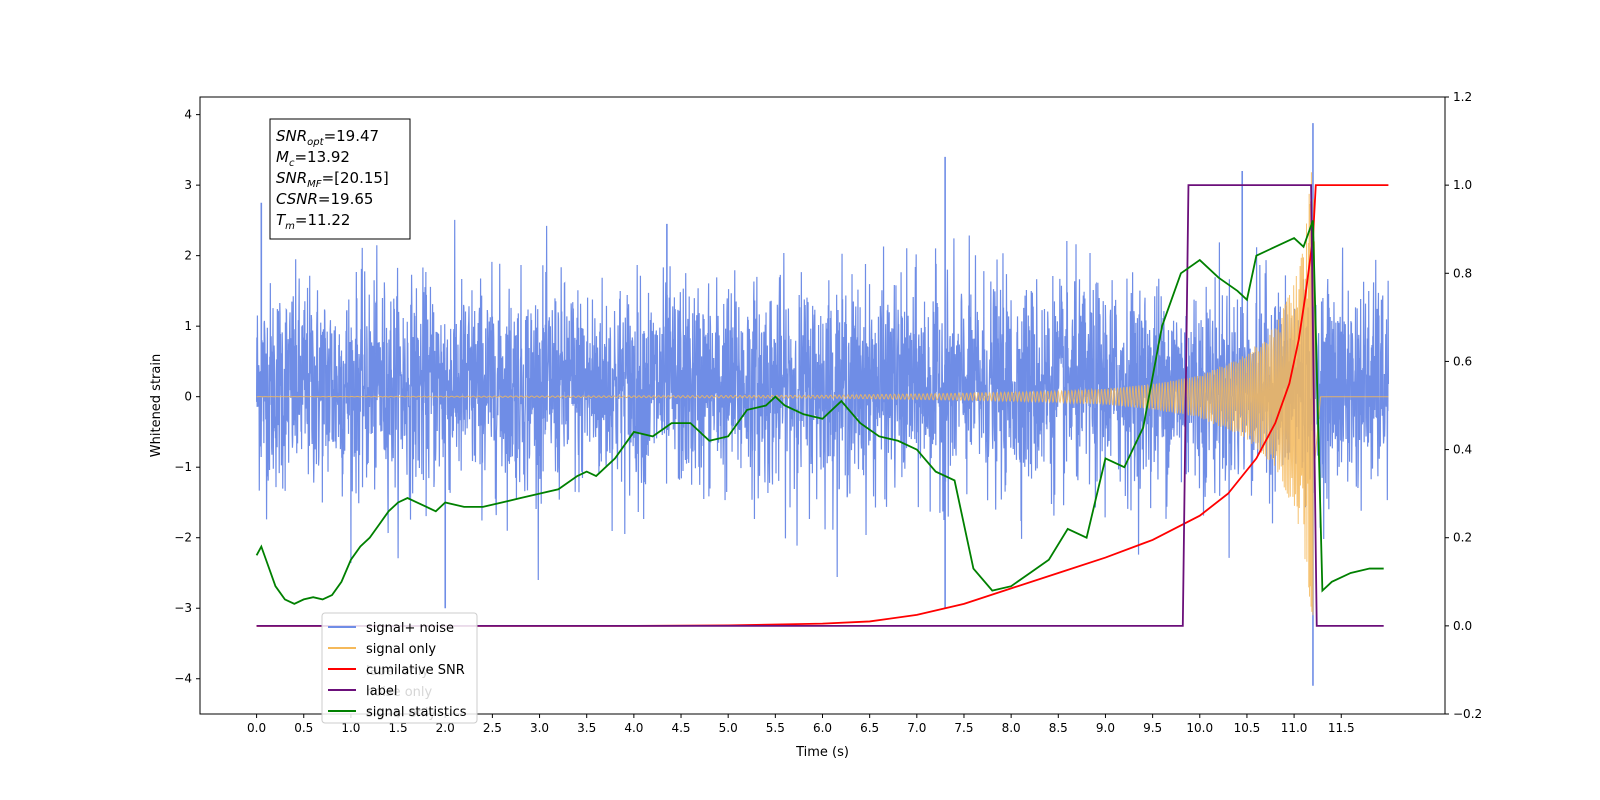  I want to click on x-tick-label: 5.0, so click(728, 728).